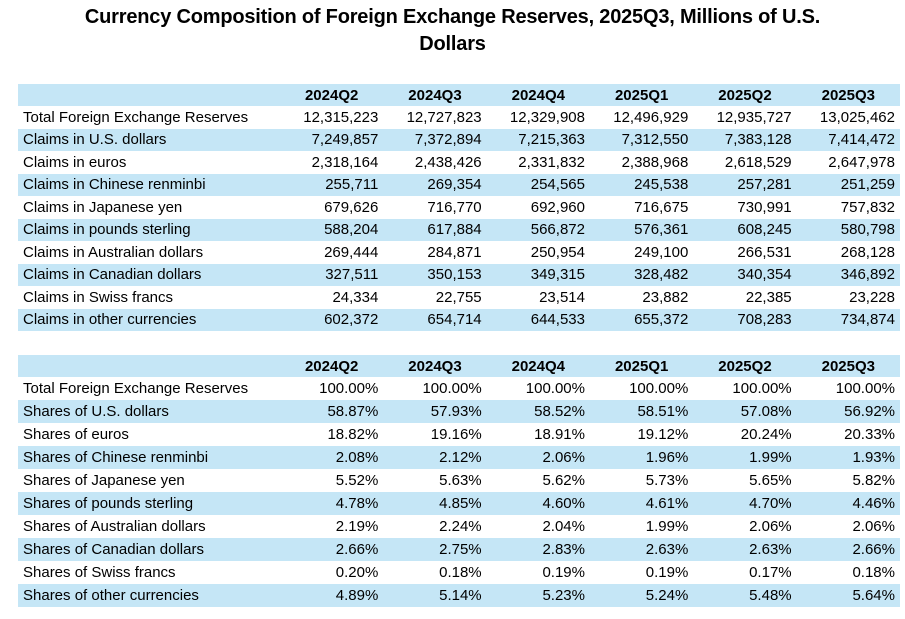 The image size is (905, 619). What do you see at coordinates (112, 275) in the screenshot?
I see `row-label: Claims in Canadian dollars` at bounding box center [112, 275].